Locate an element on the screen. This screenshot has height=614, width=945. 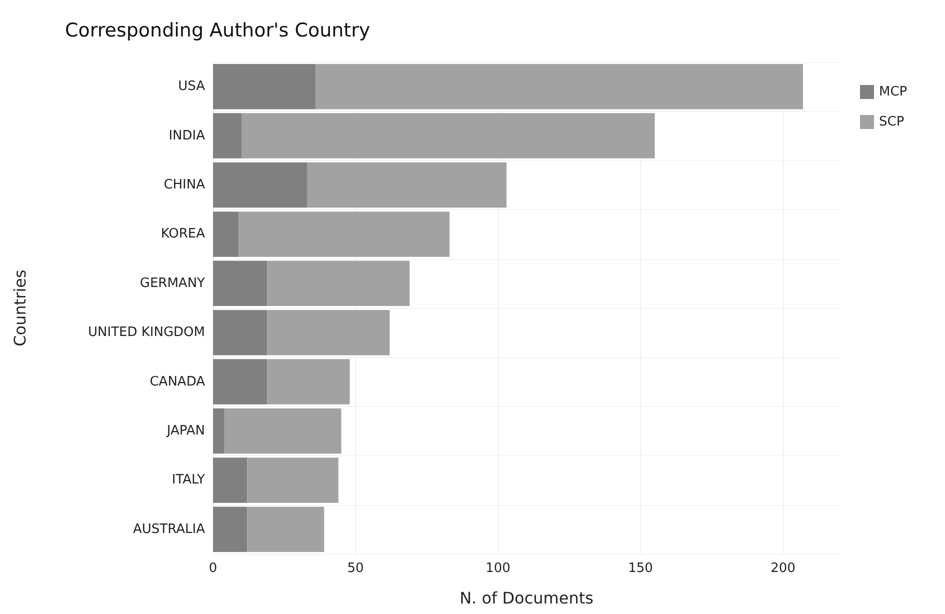
y-tick-label: JAPAN is located at coordinates (185, 431).